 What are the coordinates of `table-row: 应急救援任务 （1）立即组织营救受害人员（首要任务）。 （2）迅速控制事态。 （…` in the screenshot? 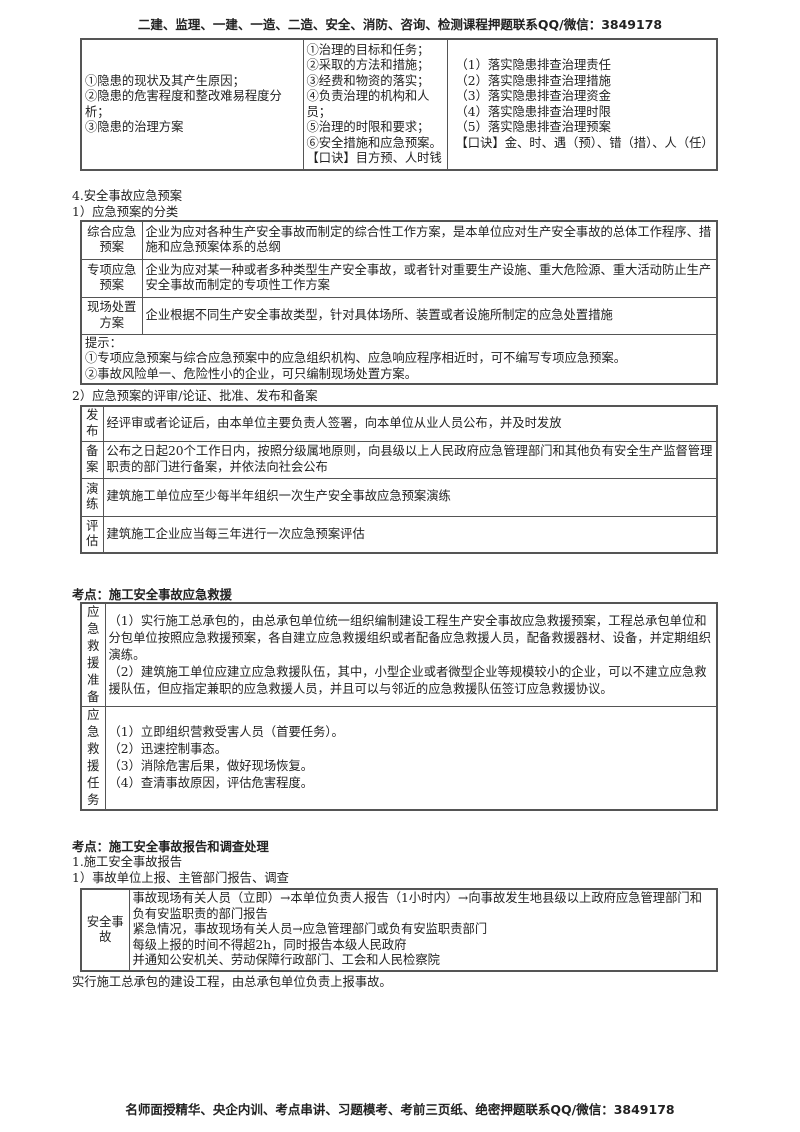 It's located at (399, 758).